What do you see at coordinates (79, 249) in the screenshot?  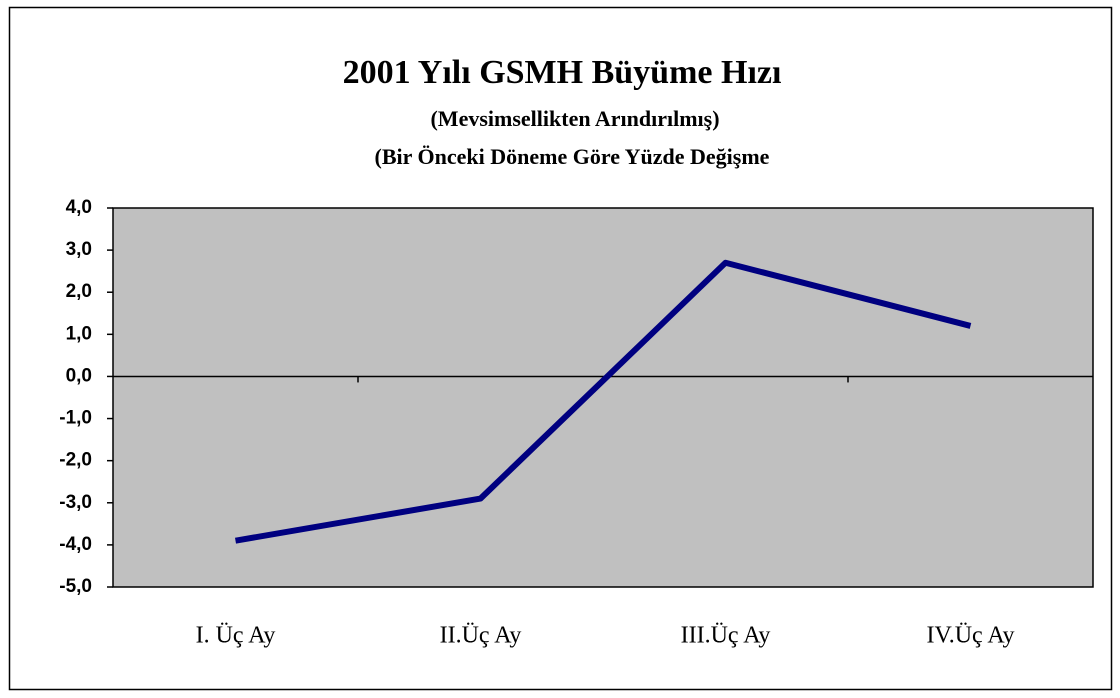 I see `y-tick-label: 3,0` at bounding box center [79, 249].